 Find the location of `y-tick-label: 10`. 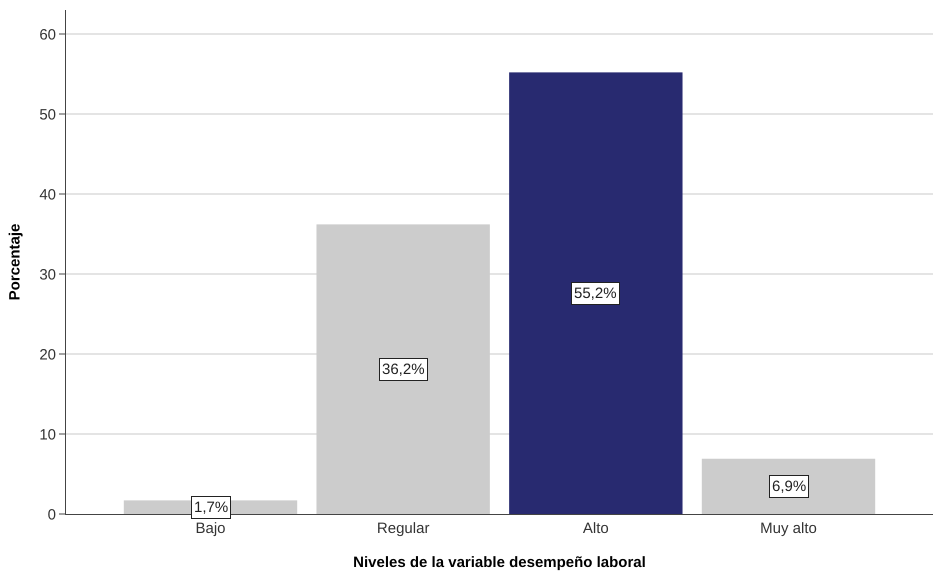

y-tick-label: 10 is located at coordinates (47, 435).